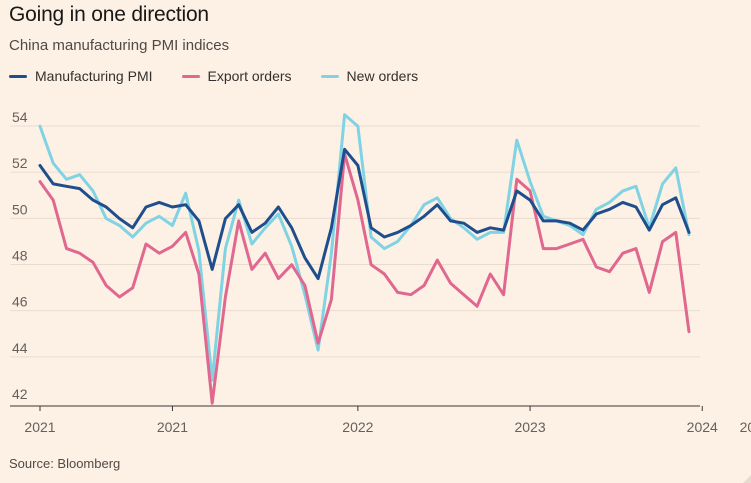 The height and width of the screenshot is (483, 751). I want to click on x-tick-label: 2025, so click(745, 427).